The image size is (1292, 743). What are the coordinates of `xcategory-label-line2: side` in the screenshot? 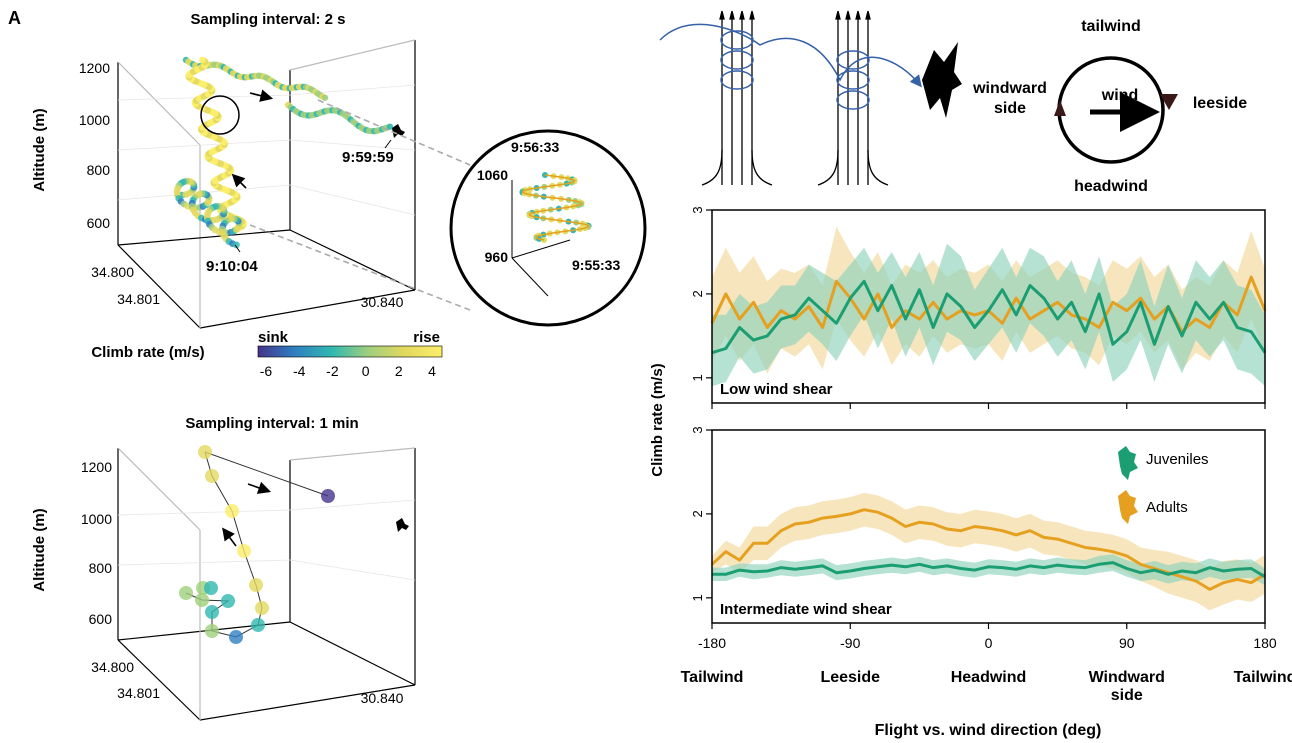 It's located at (1127, 695).